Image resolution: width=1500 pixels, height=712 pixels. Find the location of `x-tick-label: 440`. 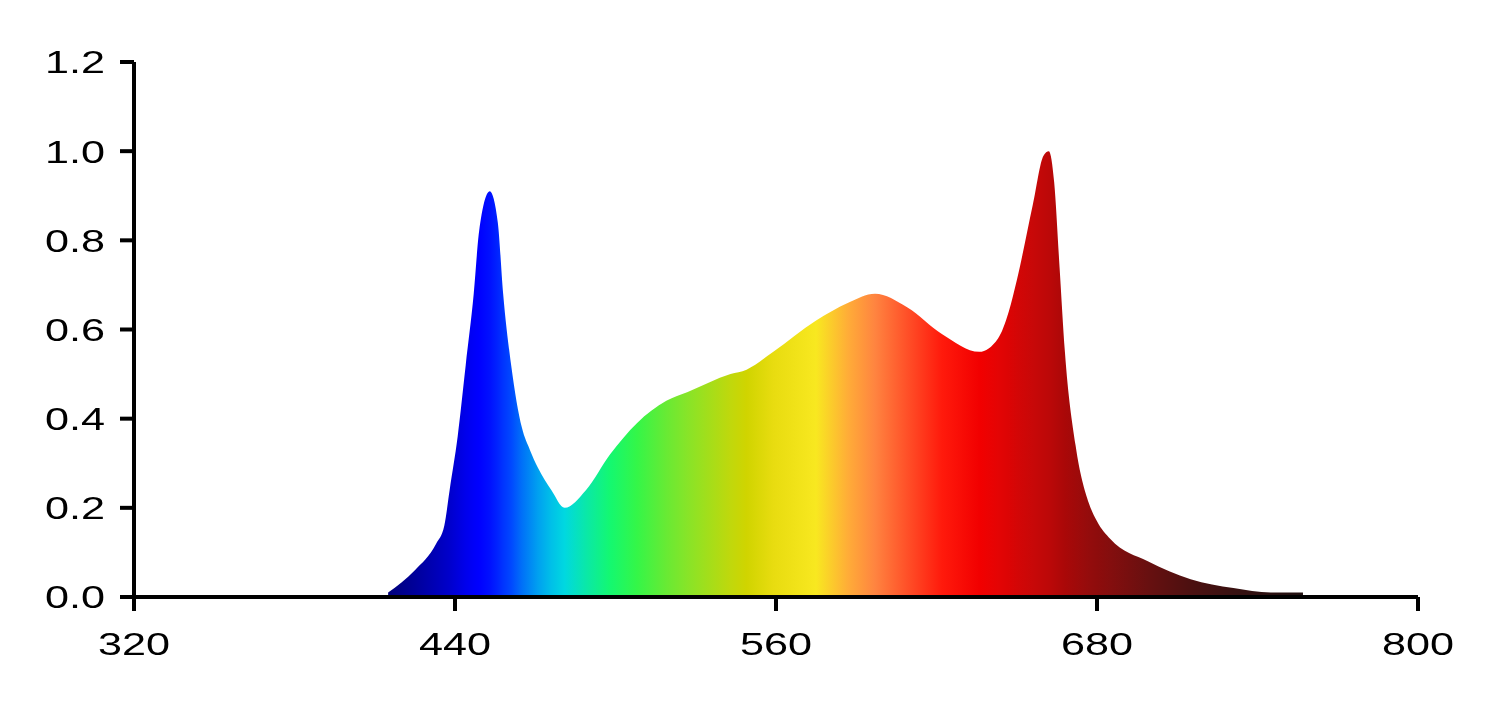

x-tick-label: 440 is located at coordinates (455, 644).